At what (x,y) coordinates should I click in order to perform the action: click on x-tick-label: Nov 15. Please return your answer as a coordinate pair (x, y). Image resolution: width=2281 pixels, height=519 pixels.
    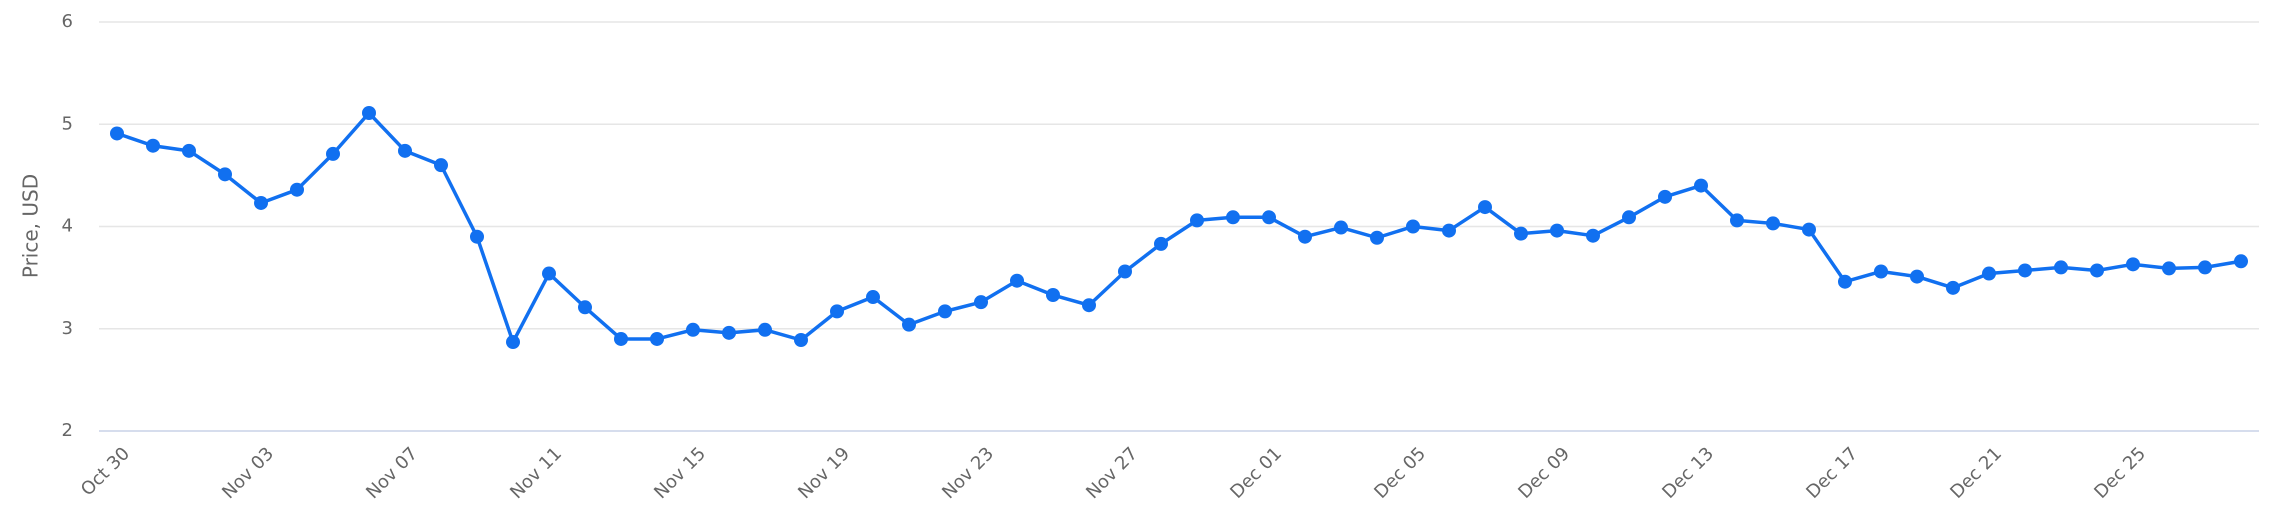
    Looking at the image, I should click on (680, 473).